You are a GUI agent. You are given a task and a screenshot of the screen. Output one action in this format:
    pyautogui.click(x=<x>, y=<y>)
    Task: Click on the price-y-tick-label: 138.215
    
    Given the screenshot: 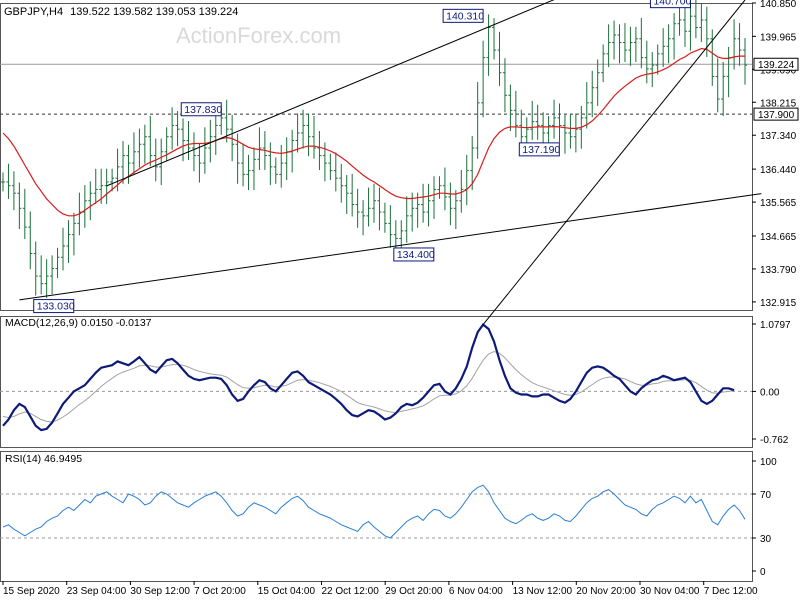 What is the action you would take?
    pyautogui.click(x=778, y=103)
    